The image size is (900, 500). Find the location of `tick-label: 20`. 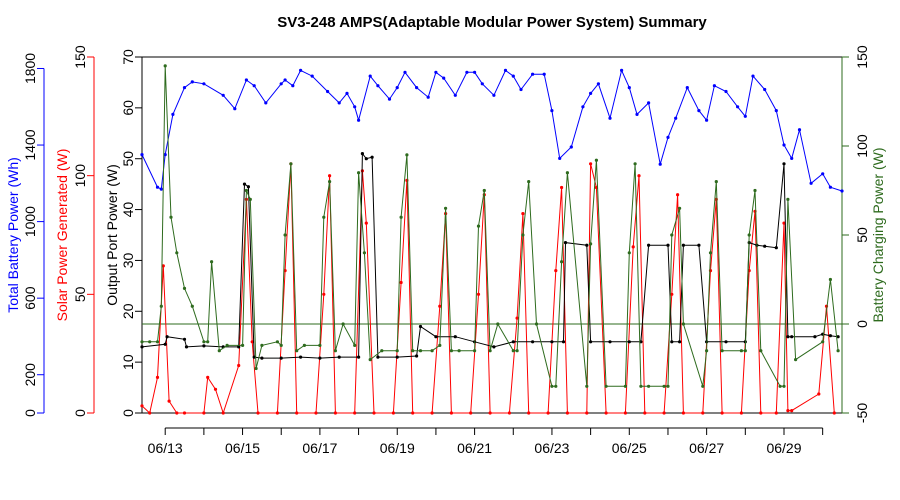

tick-label: 20 is located at coordinates (128, 311).